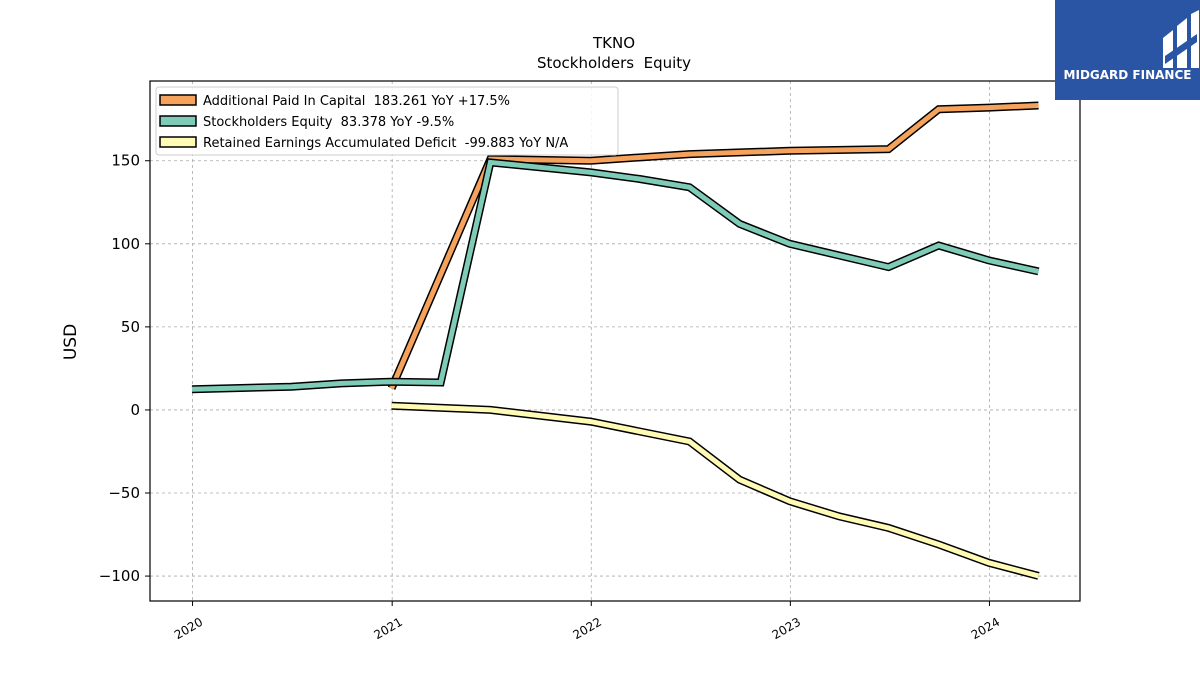 The width and height of the screenshot is (1200, 675). I want to click on x-tick-label: 2022, so click(587, 628).